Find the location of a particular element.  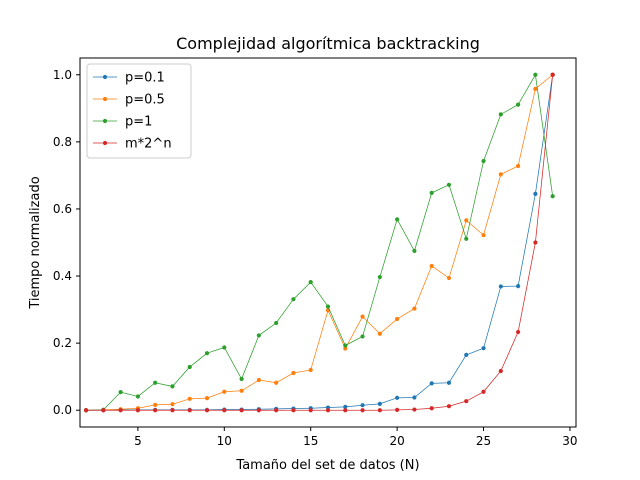

legend-label: m*2^n is located at coordinates (148, 144).